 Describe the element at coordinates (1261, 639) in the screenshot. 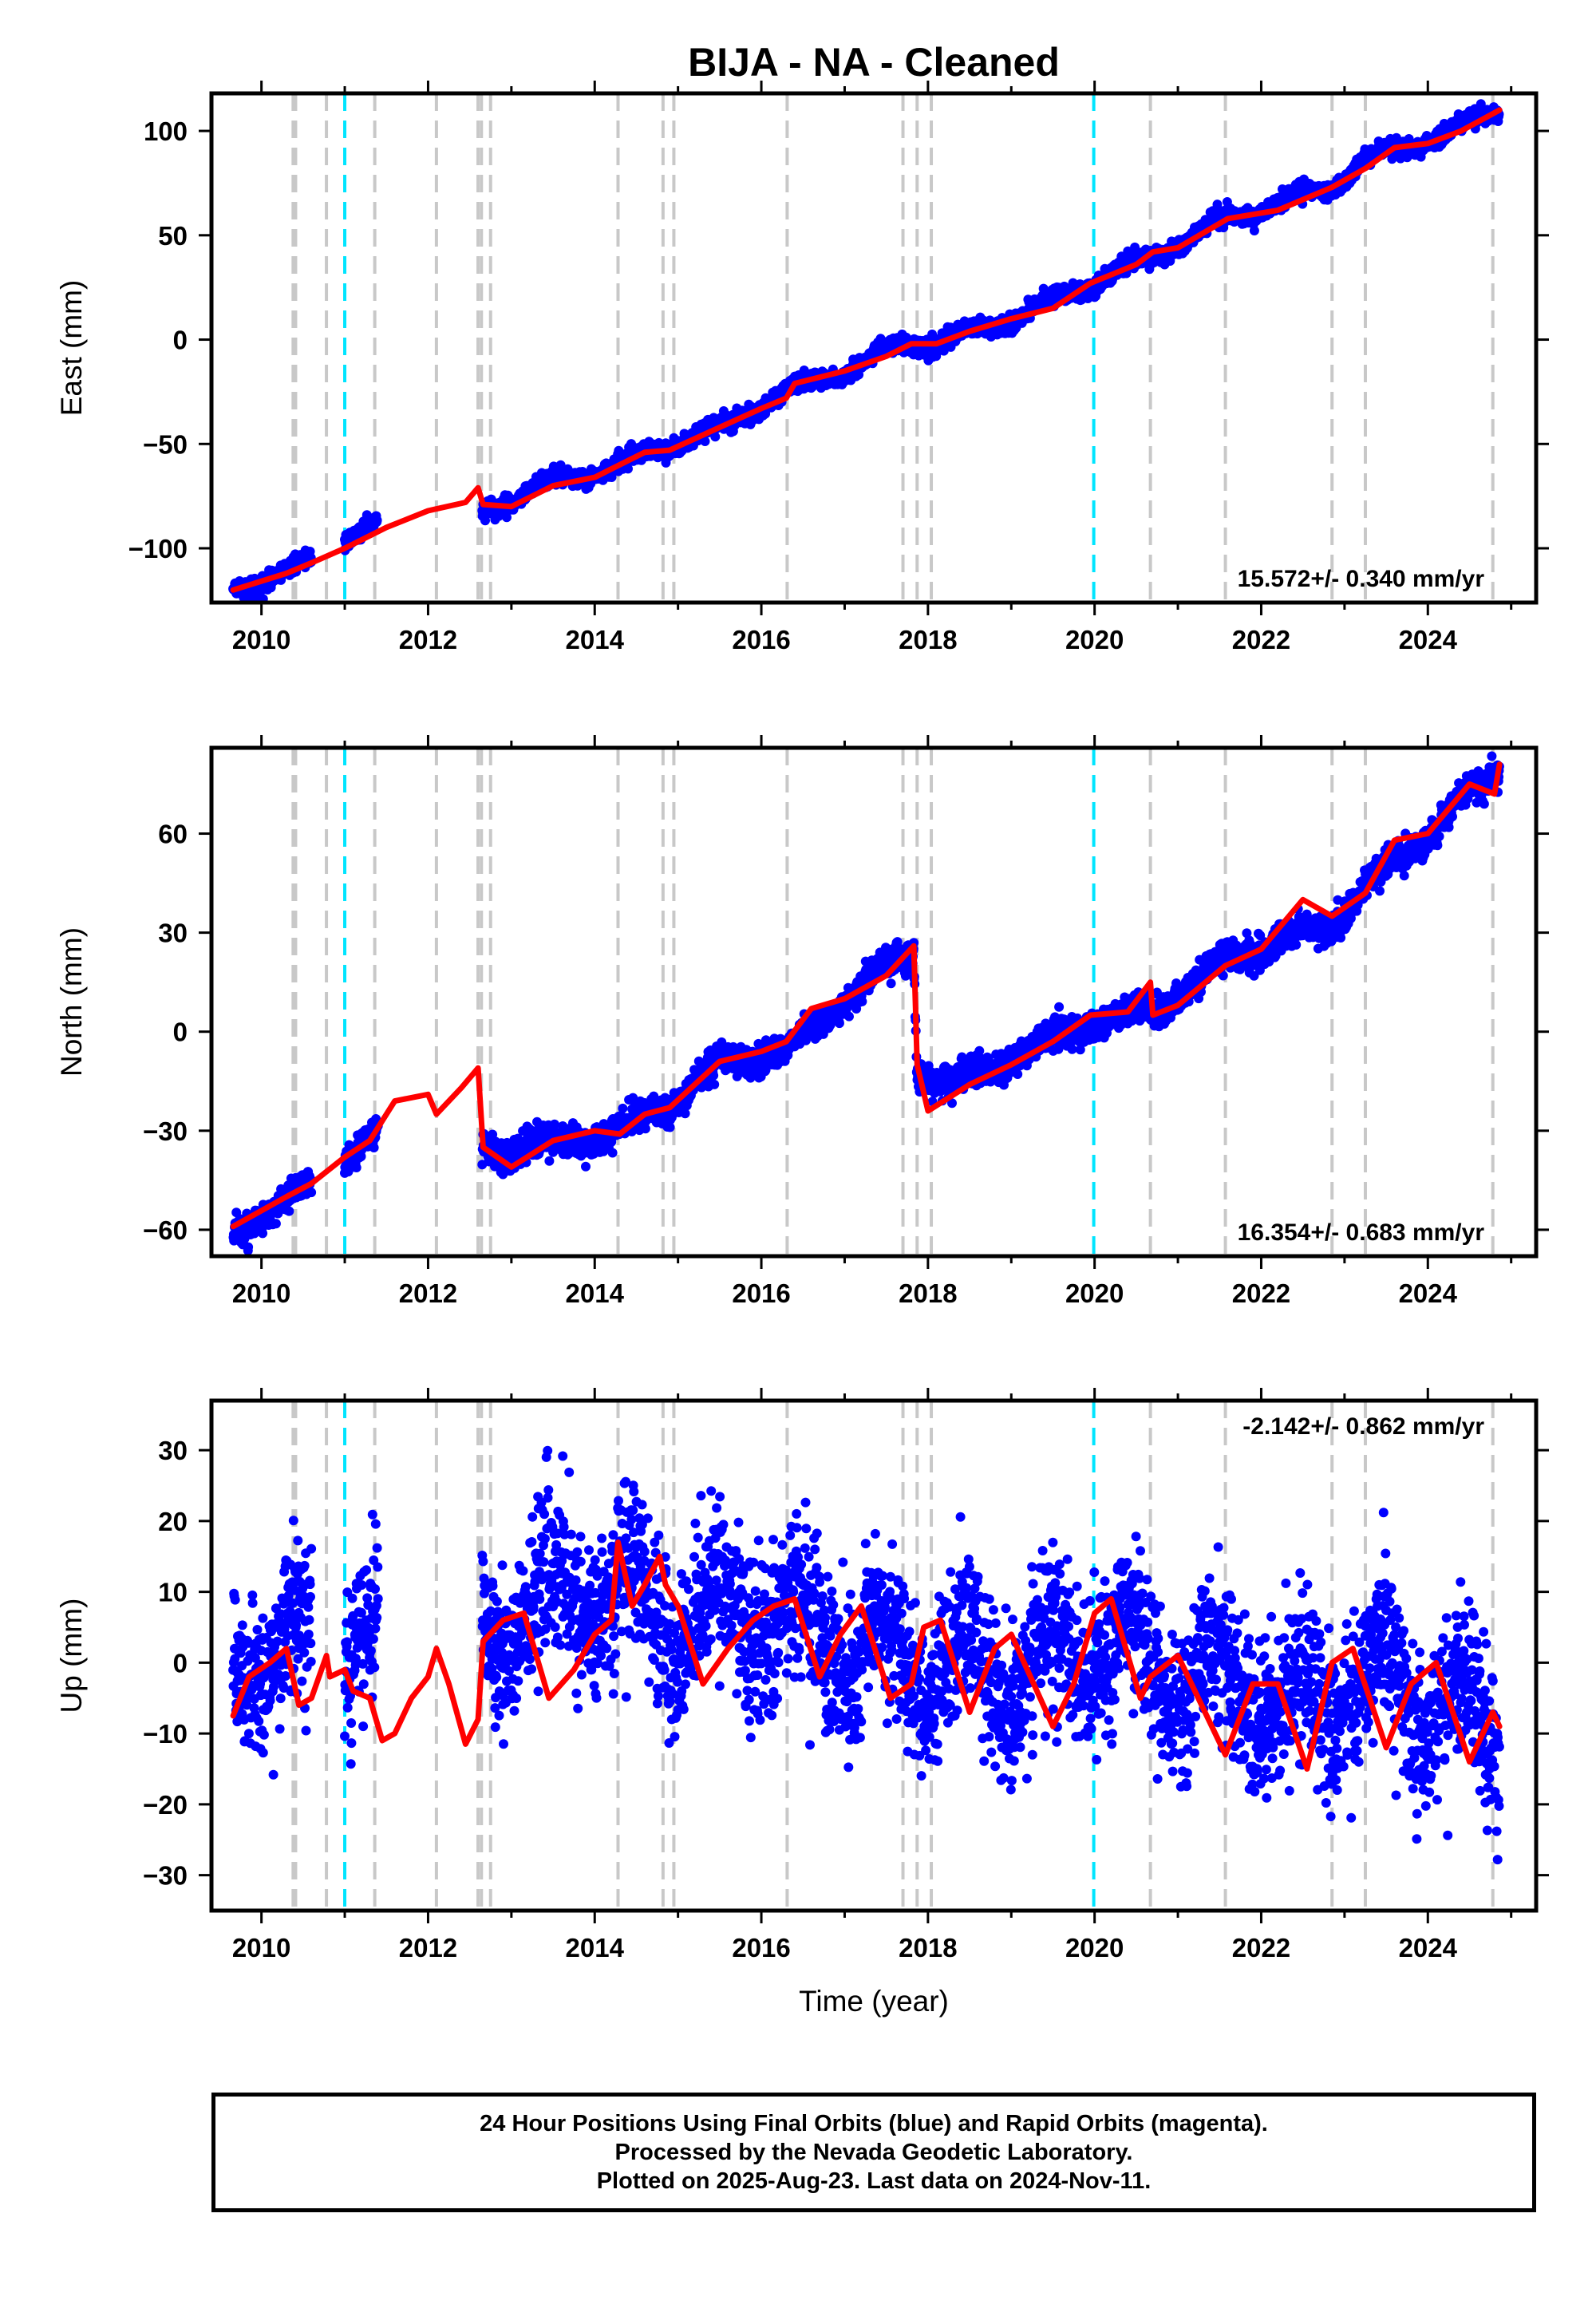

I see `x-tick-label: 2022` at that location.